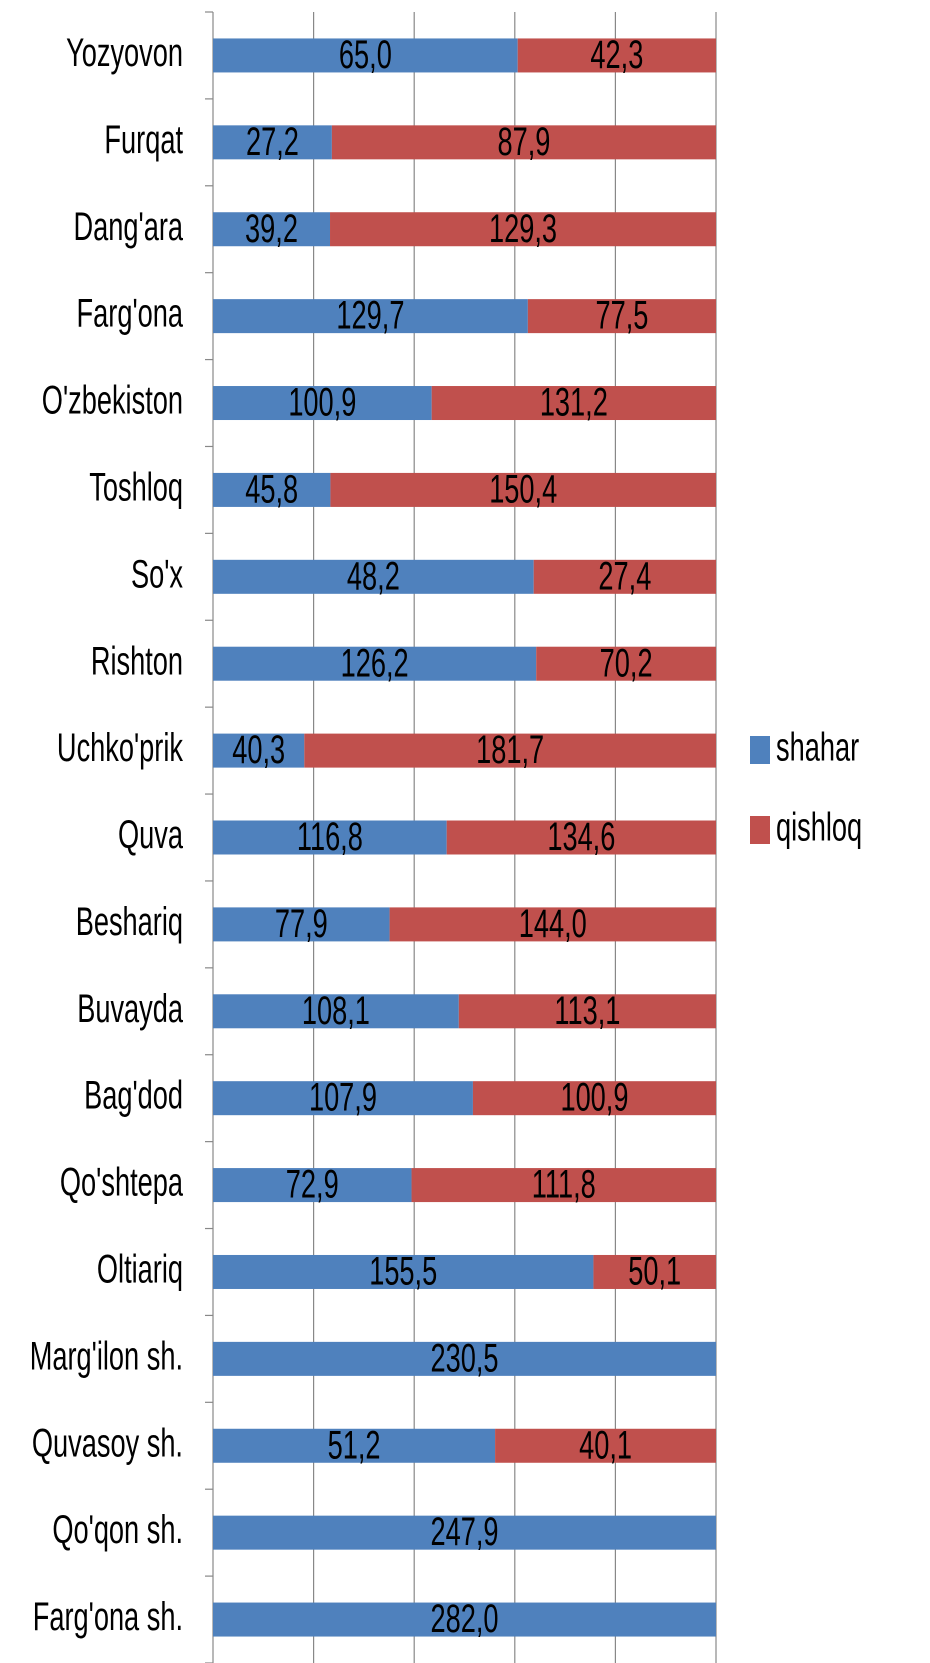  I want to click on y-tick-label: So'x, so click(157, 574).